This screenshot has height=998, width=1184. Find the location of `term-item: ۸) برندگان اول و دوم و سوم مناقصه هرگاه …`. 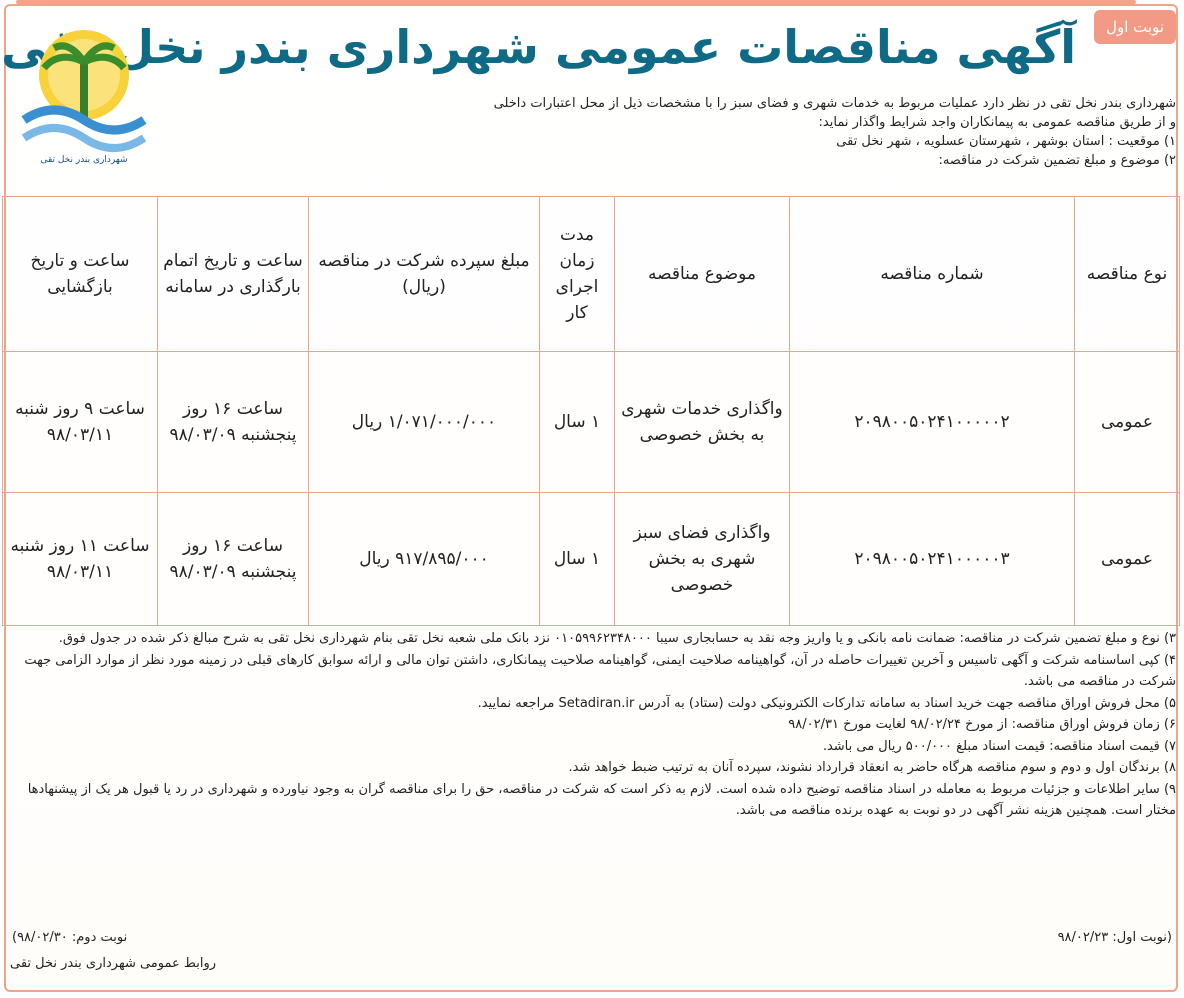

term-item: ۸) برندگان اول و دوم و سوم مناقصه هرگاه … is located at coordinates (872, 767).